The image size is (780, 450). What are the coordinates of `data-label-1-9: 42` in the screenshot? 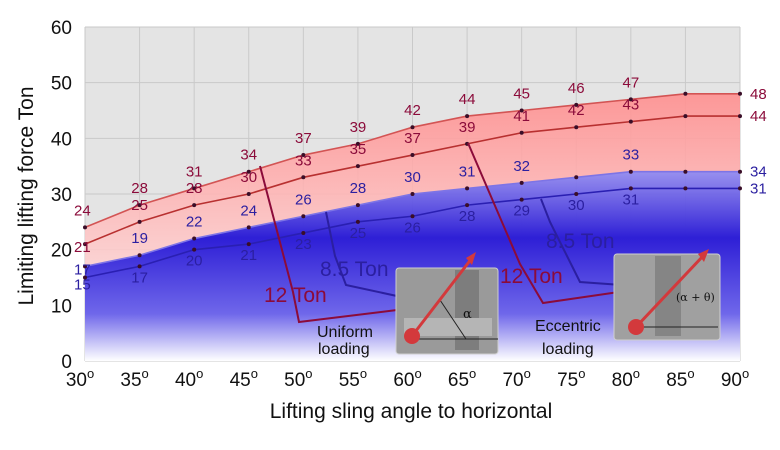 It's located at (576, 110).